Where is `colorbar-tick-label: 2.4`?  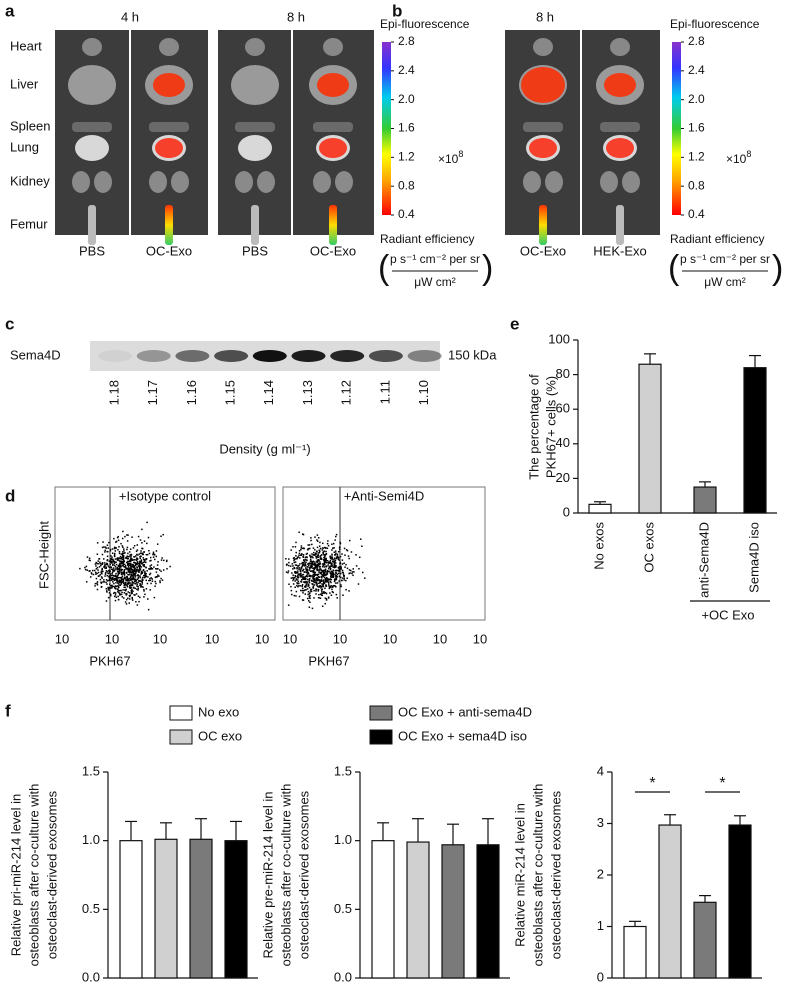 colorbar-tick-label: 2.4 is located at coordinates (696, 70).